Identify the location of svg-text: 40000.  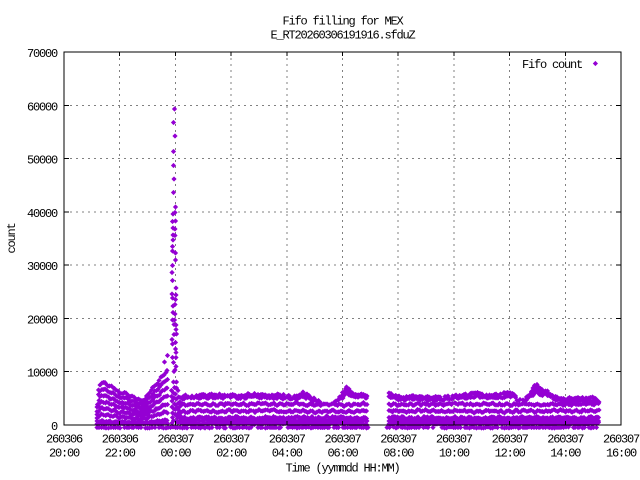
(42, 214).